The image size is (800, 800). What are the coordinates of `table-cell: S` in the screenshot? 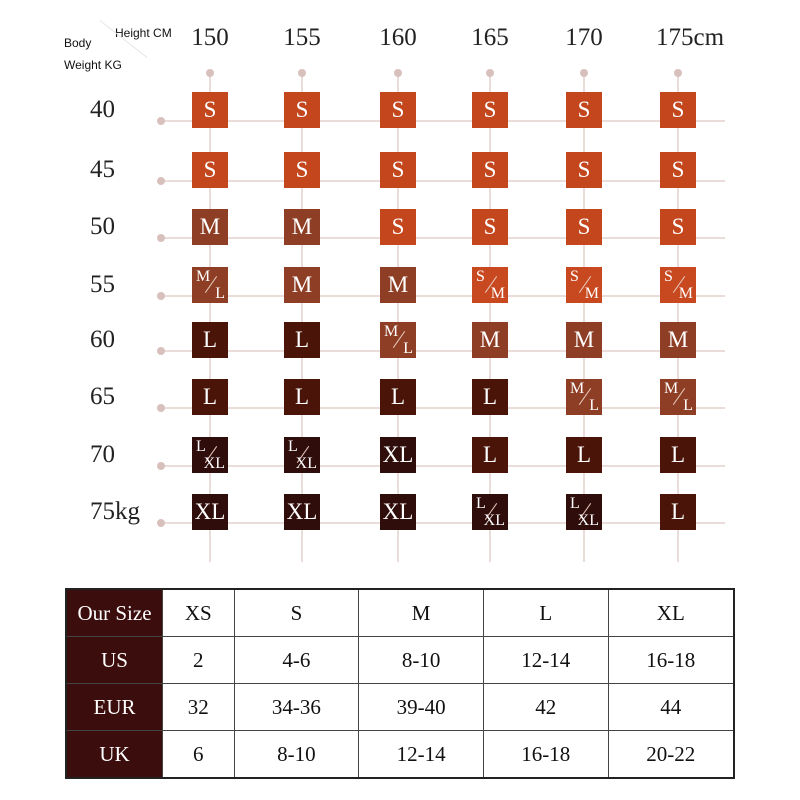 It's located at (296, 612).